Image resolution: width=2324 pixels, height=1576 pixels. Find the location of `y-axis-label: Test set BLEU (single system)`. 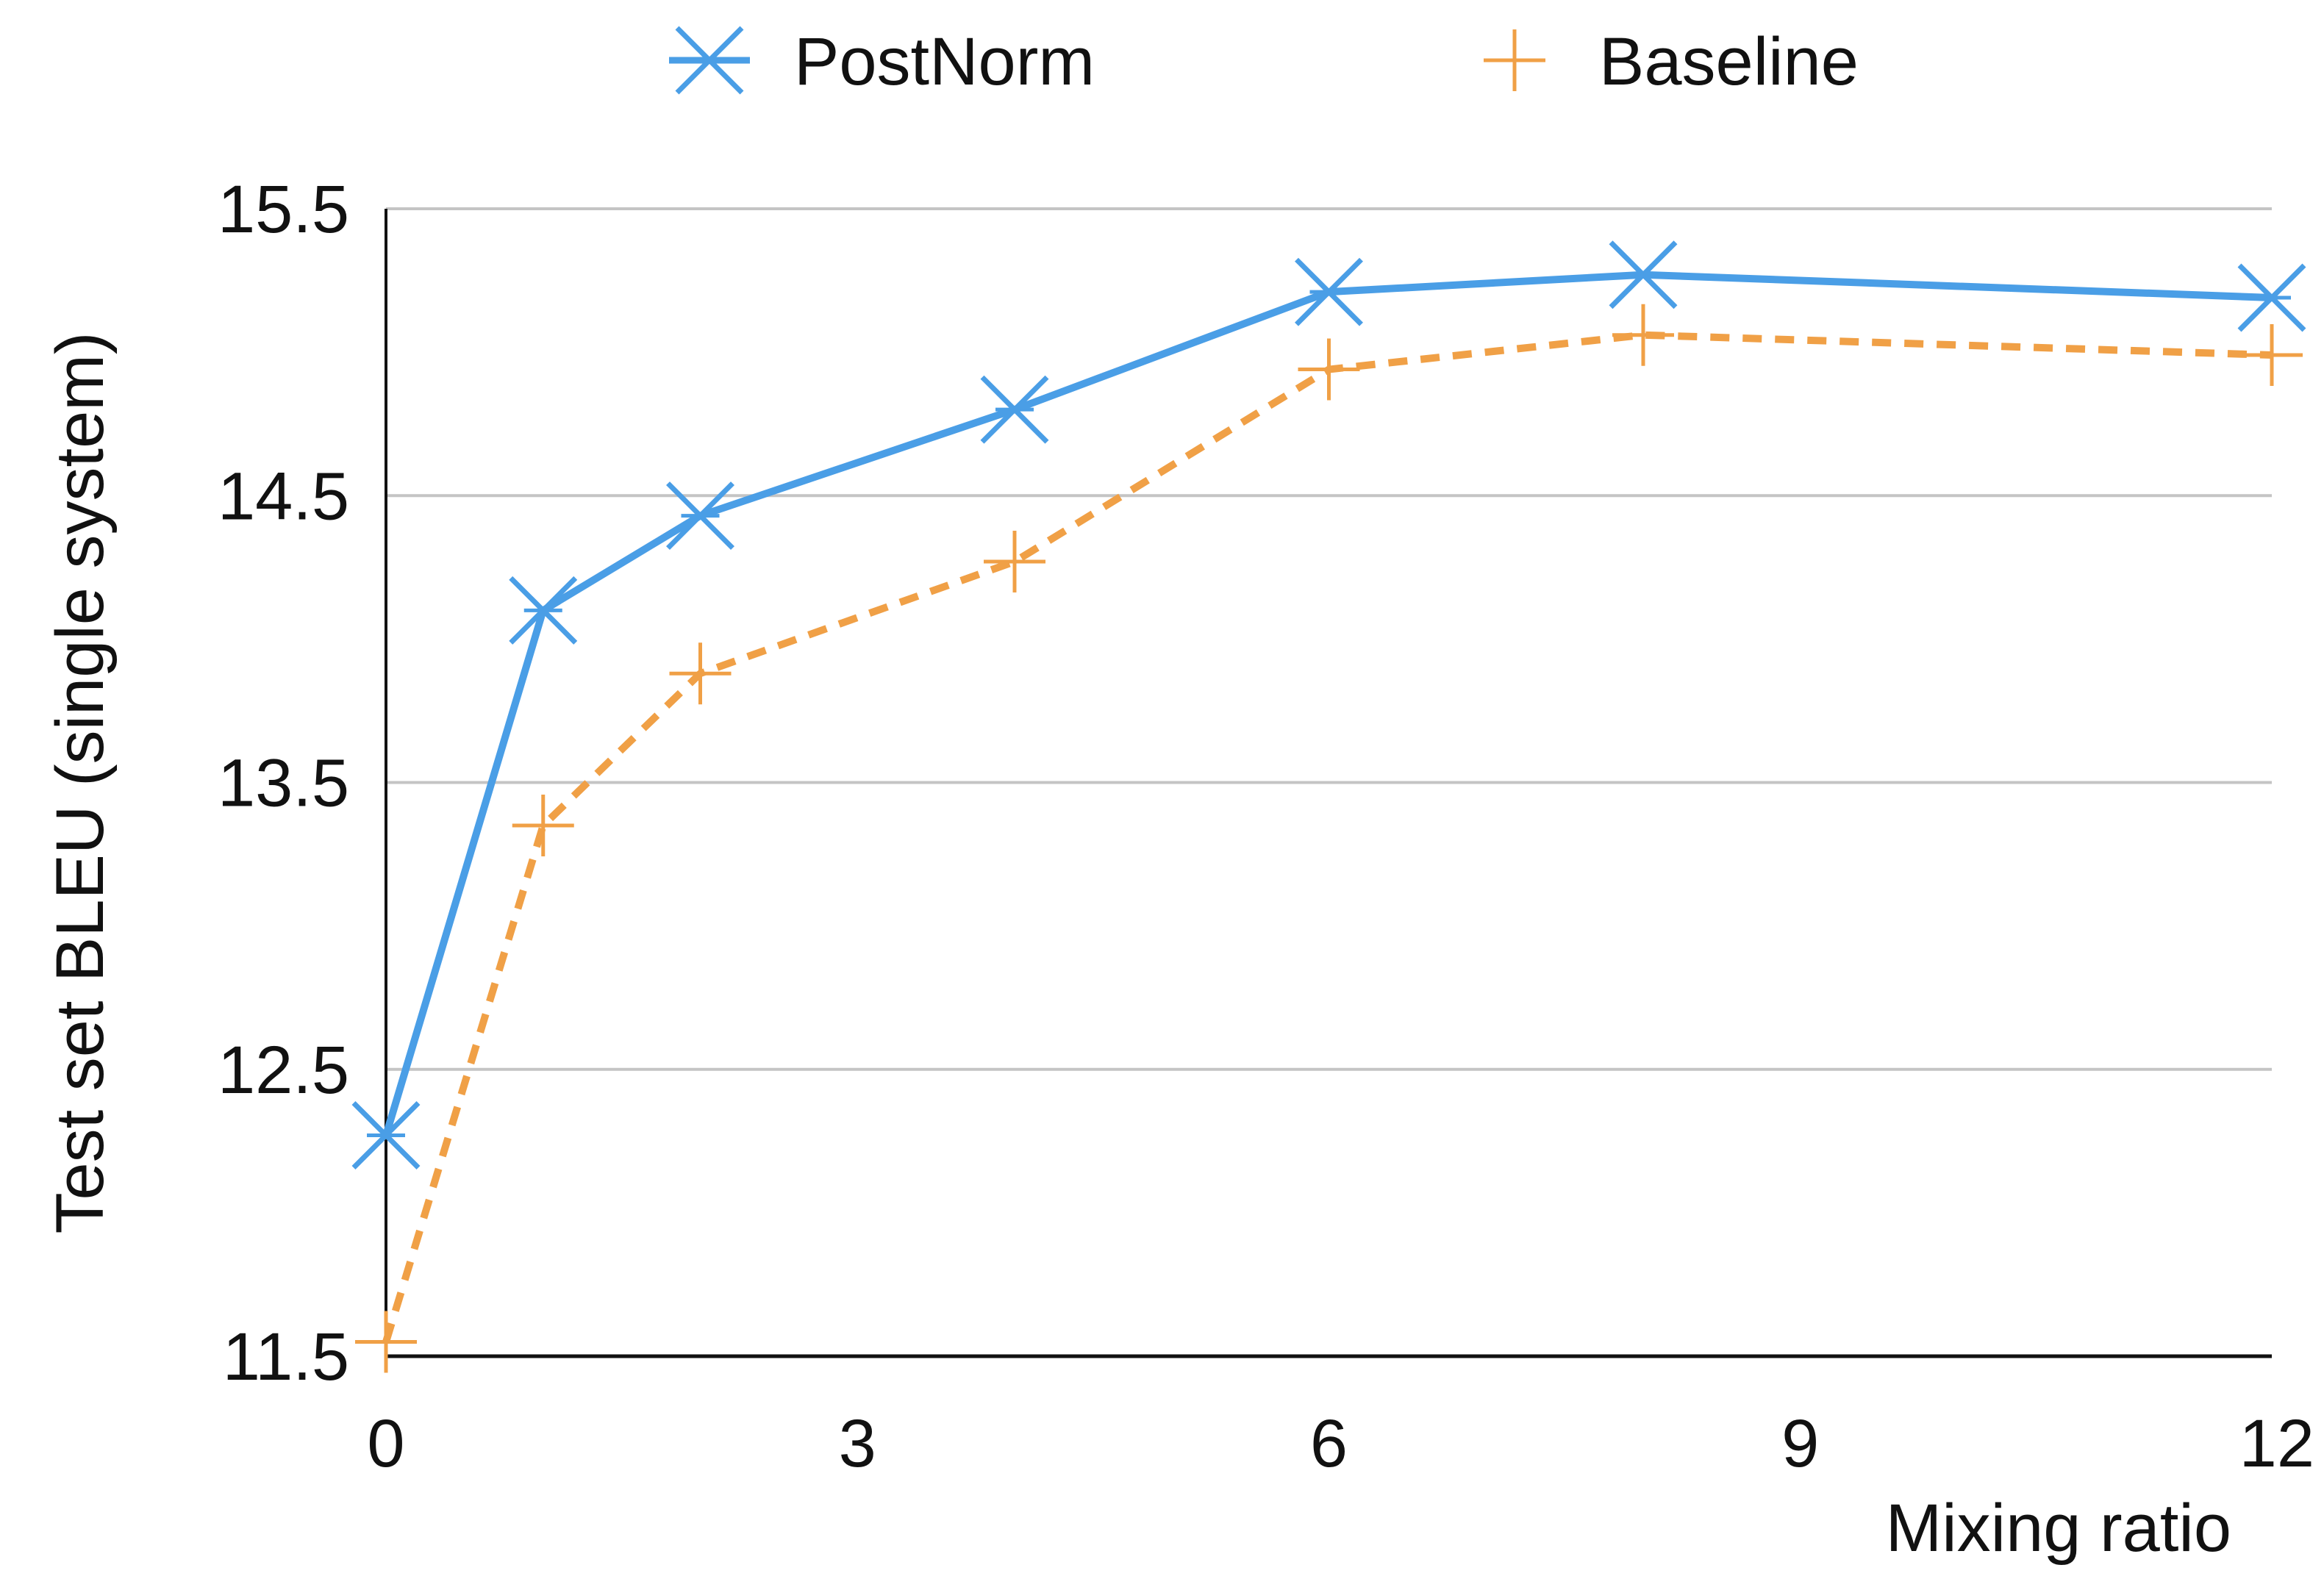

y-axis-label: Test set BLEU (single system) is located at coordinates (81, 782).